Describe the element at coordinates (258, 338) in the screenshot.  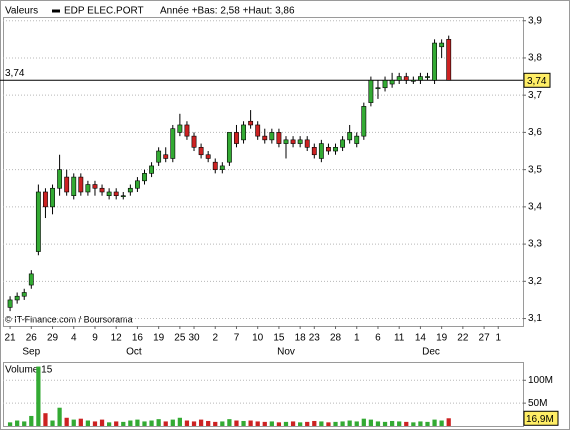
I see `x-tick-label: 10` at that location.